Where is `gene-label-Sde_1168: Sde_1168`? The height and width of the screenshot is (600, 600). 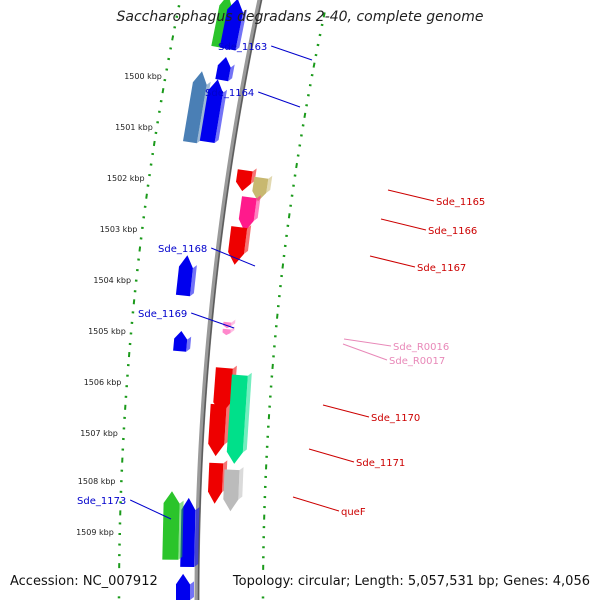
gene-label-Sde_1168: Sde_1168 is located at coordinates (182, 249).